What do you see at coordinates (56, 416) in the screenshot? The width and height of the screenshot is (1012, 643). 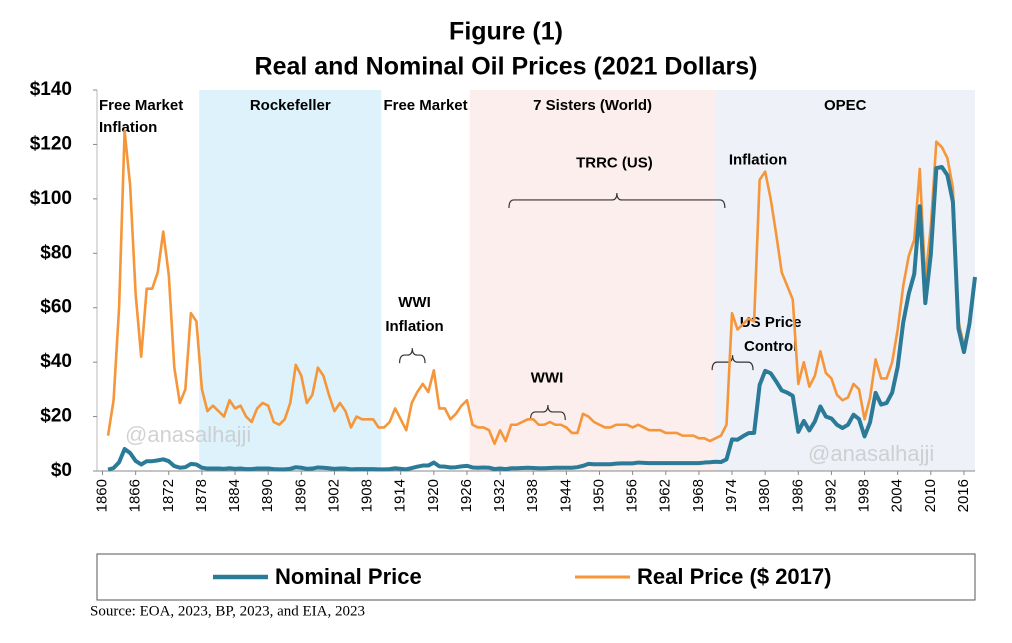 I see `y-tick-label: $20` at bounding box center [56, 416].